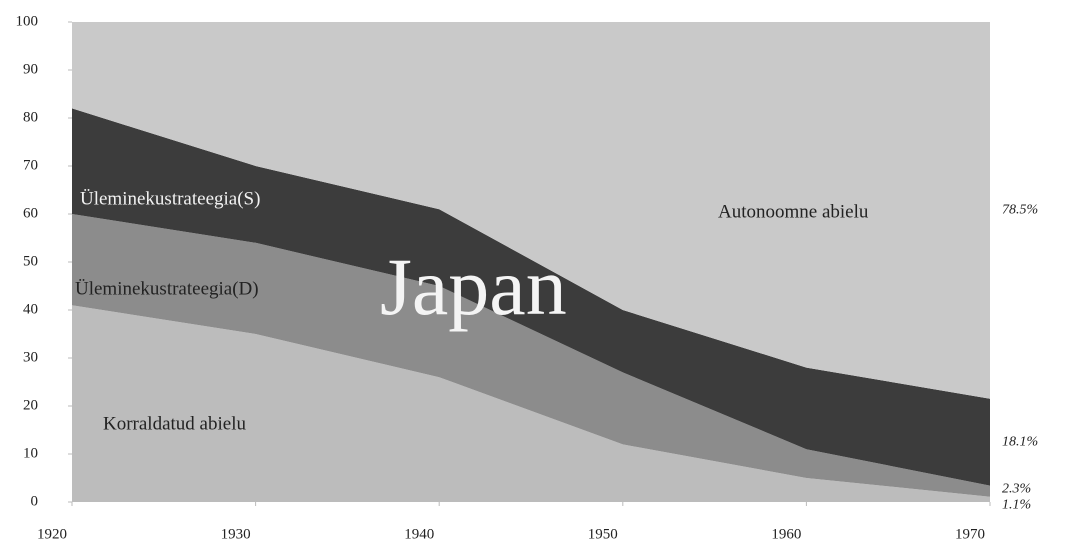 The width and height of the screenshot is (1065, 550). Describe the element at coordinates (1016, 488) in the screenshot. I see `value-label: 2.3%` at that location.